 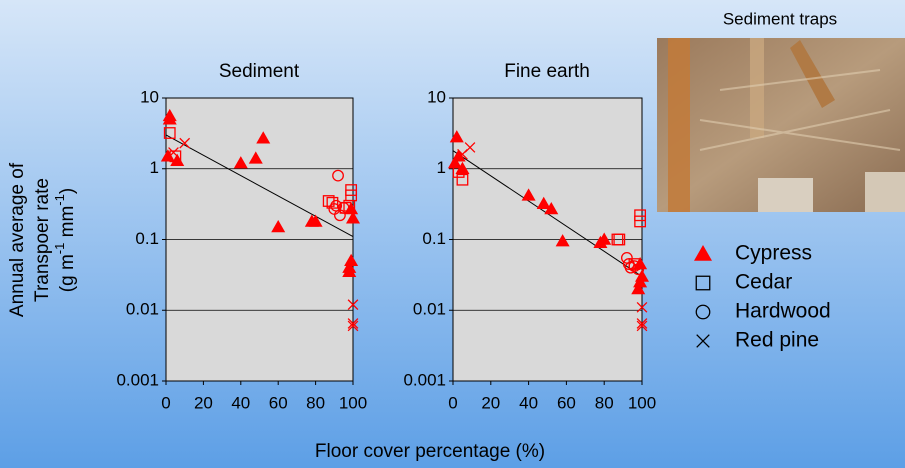 I want to click on legend-label: Cedar, so click(x=763, y=282).